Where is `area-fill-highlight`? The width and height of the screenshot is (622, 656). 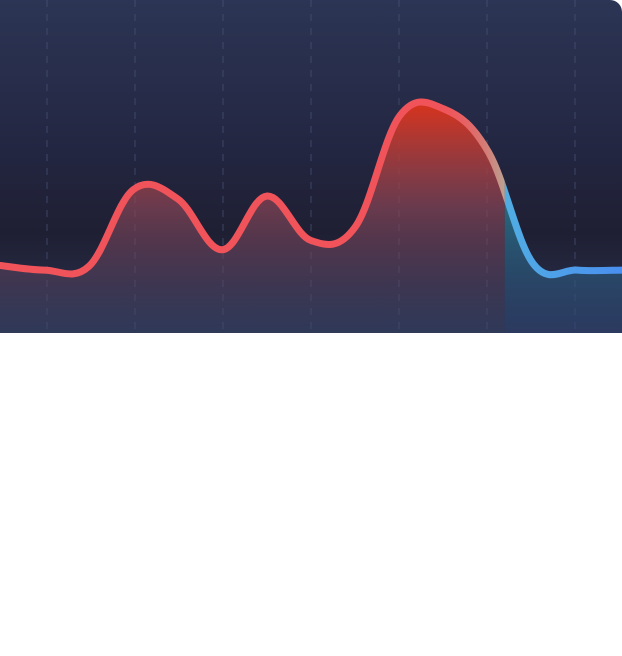 area-fill-highlight is located at coordinates (563, 262).